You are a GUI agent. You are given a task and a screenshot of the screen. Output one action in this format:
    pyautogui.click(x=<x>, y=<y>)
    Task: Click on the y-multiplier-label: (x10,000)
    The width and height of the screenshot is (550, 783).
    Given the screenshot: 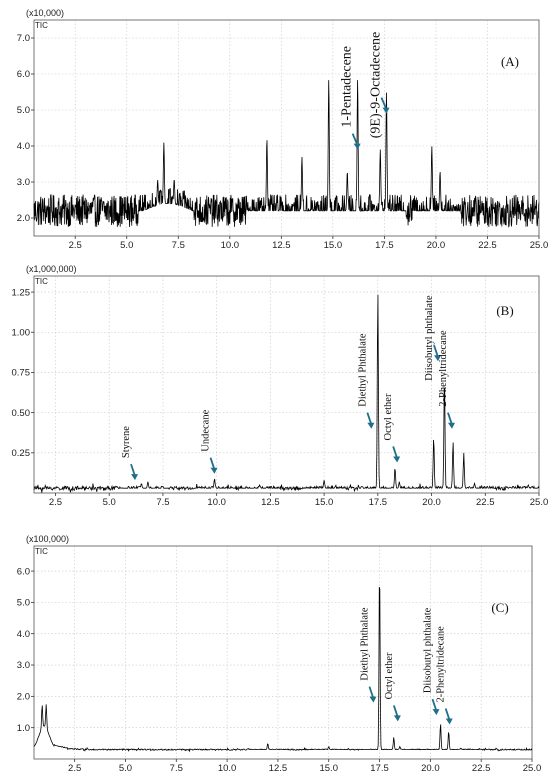 What is the action you would take?
    pyautogui.click(x=45, y=13)
    